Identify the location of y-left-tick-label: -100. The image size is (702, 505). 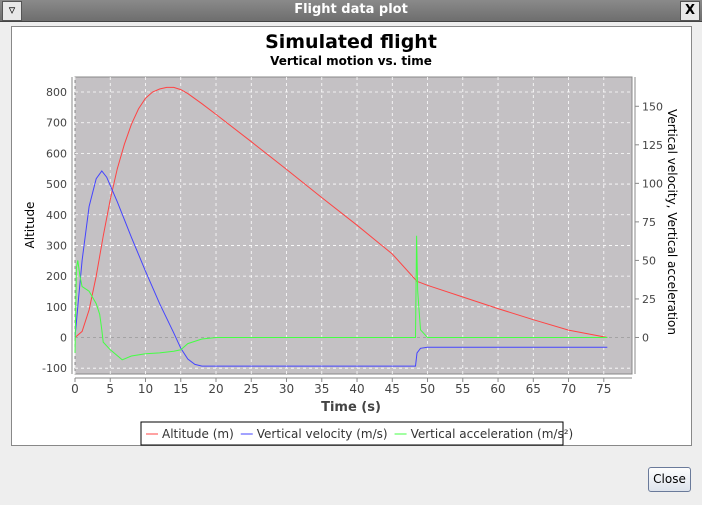
(54, 368).